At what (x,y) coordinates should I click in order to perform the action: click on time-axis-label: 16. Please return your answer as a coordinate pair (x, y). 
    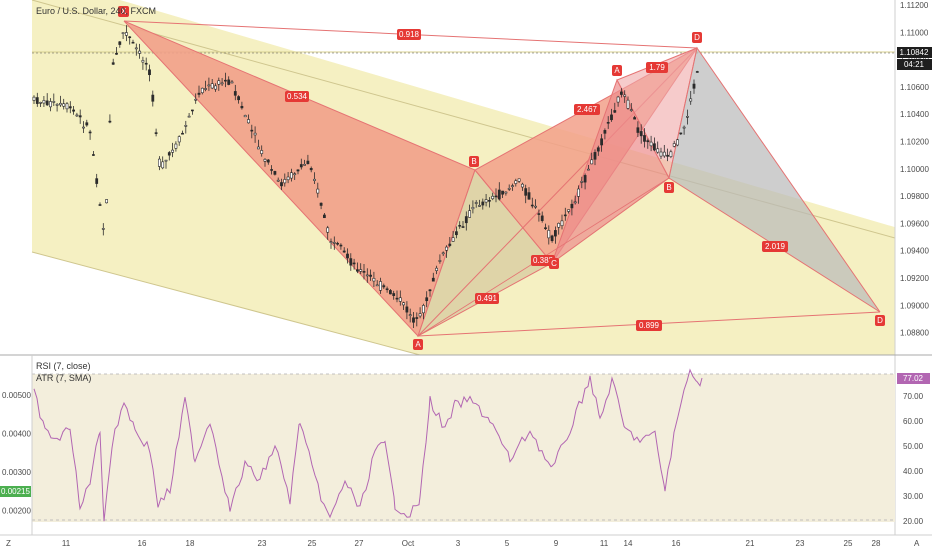
    Looking at the image, I should click on (676, 543).